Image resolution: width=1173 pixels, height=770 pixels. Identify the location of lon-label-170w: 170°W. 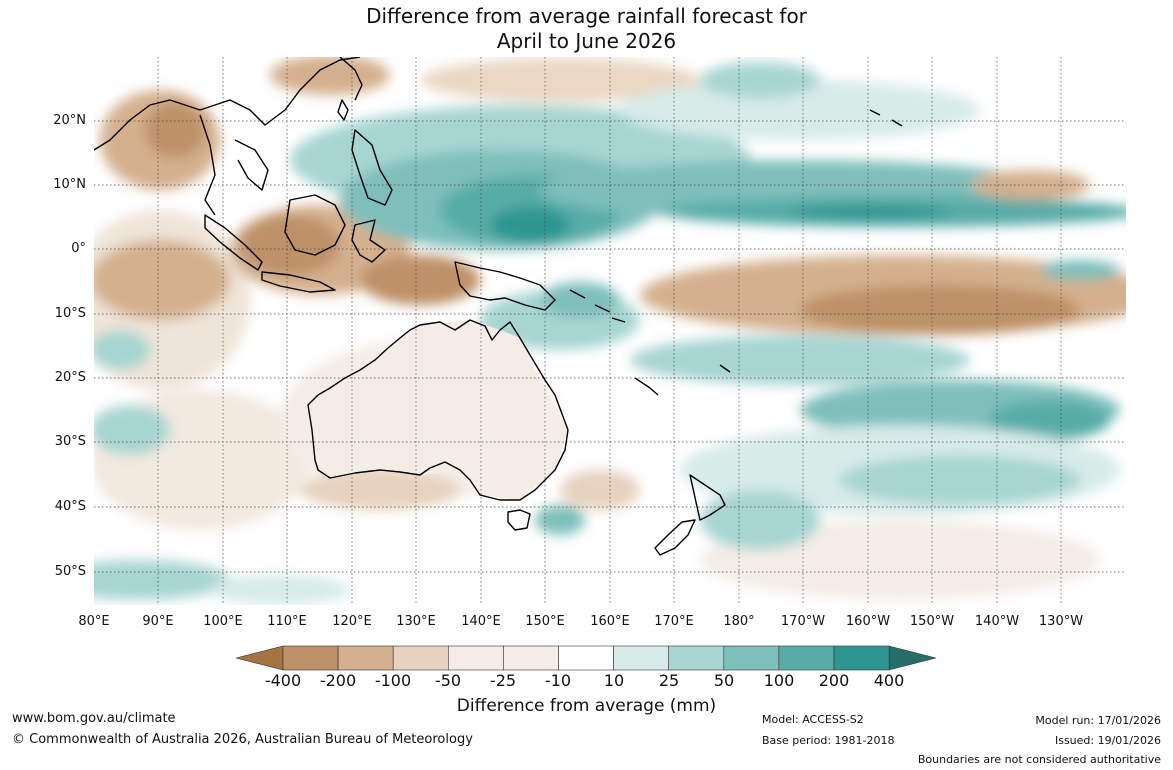
(803, 621).